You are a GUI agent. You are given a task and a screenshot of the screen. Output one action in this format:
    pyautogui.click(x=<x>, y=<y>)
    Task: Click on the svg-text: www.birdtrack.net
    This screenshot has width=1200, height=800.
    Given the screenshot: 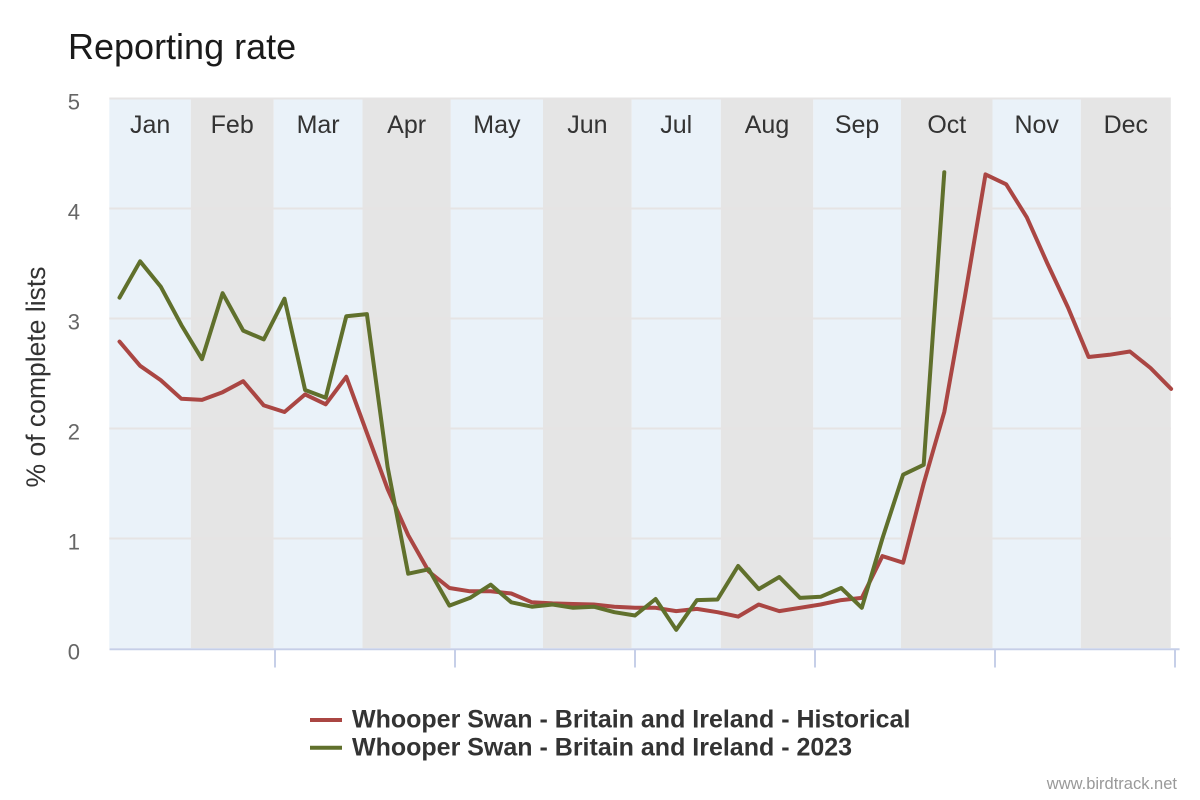 What is the action you would take?
    pyautogui.click(x=1112, y=784)
    